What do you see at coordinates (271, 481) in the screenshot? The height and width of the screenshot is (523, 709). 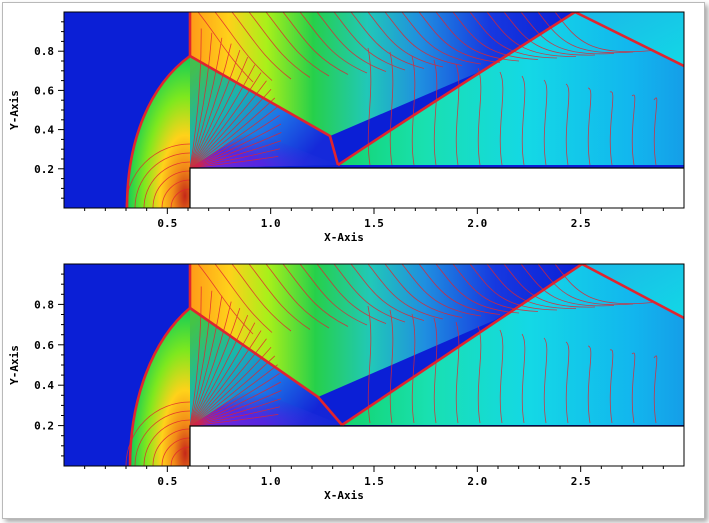 I see `plot-bottom-x-tick-label: 1.0` at bounding box center [271, 481].